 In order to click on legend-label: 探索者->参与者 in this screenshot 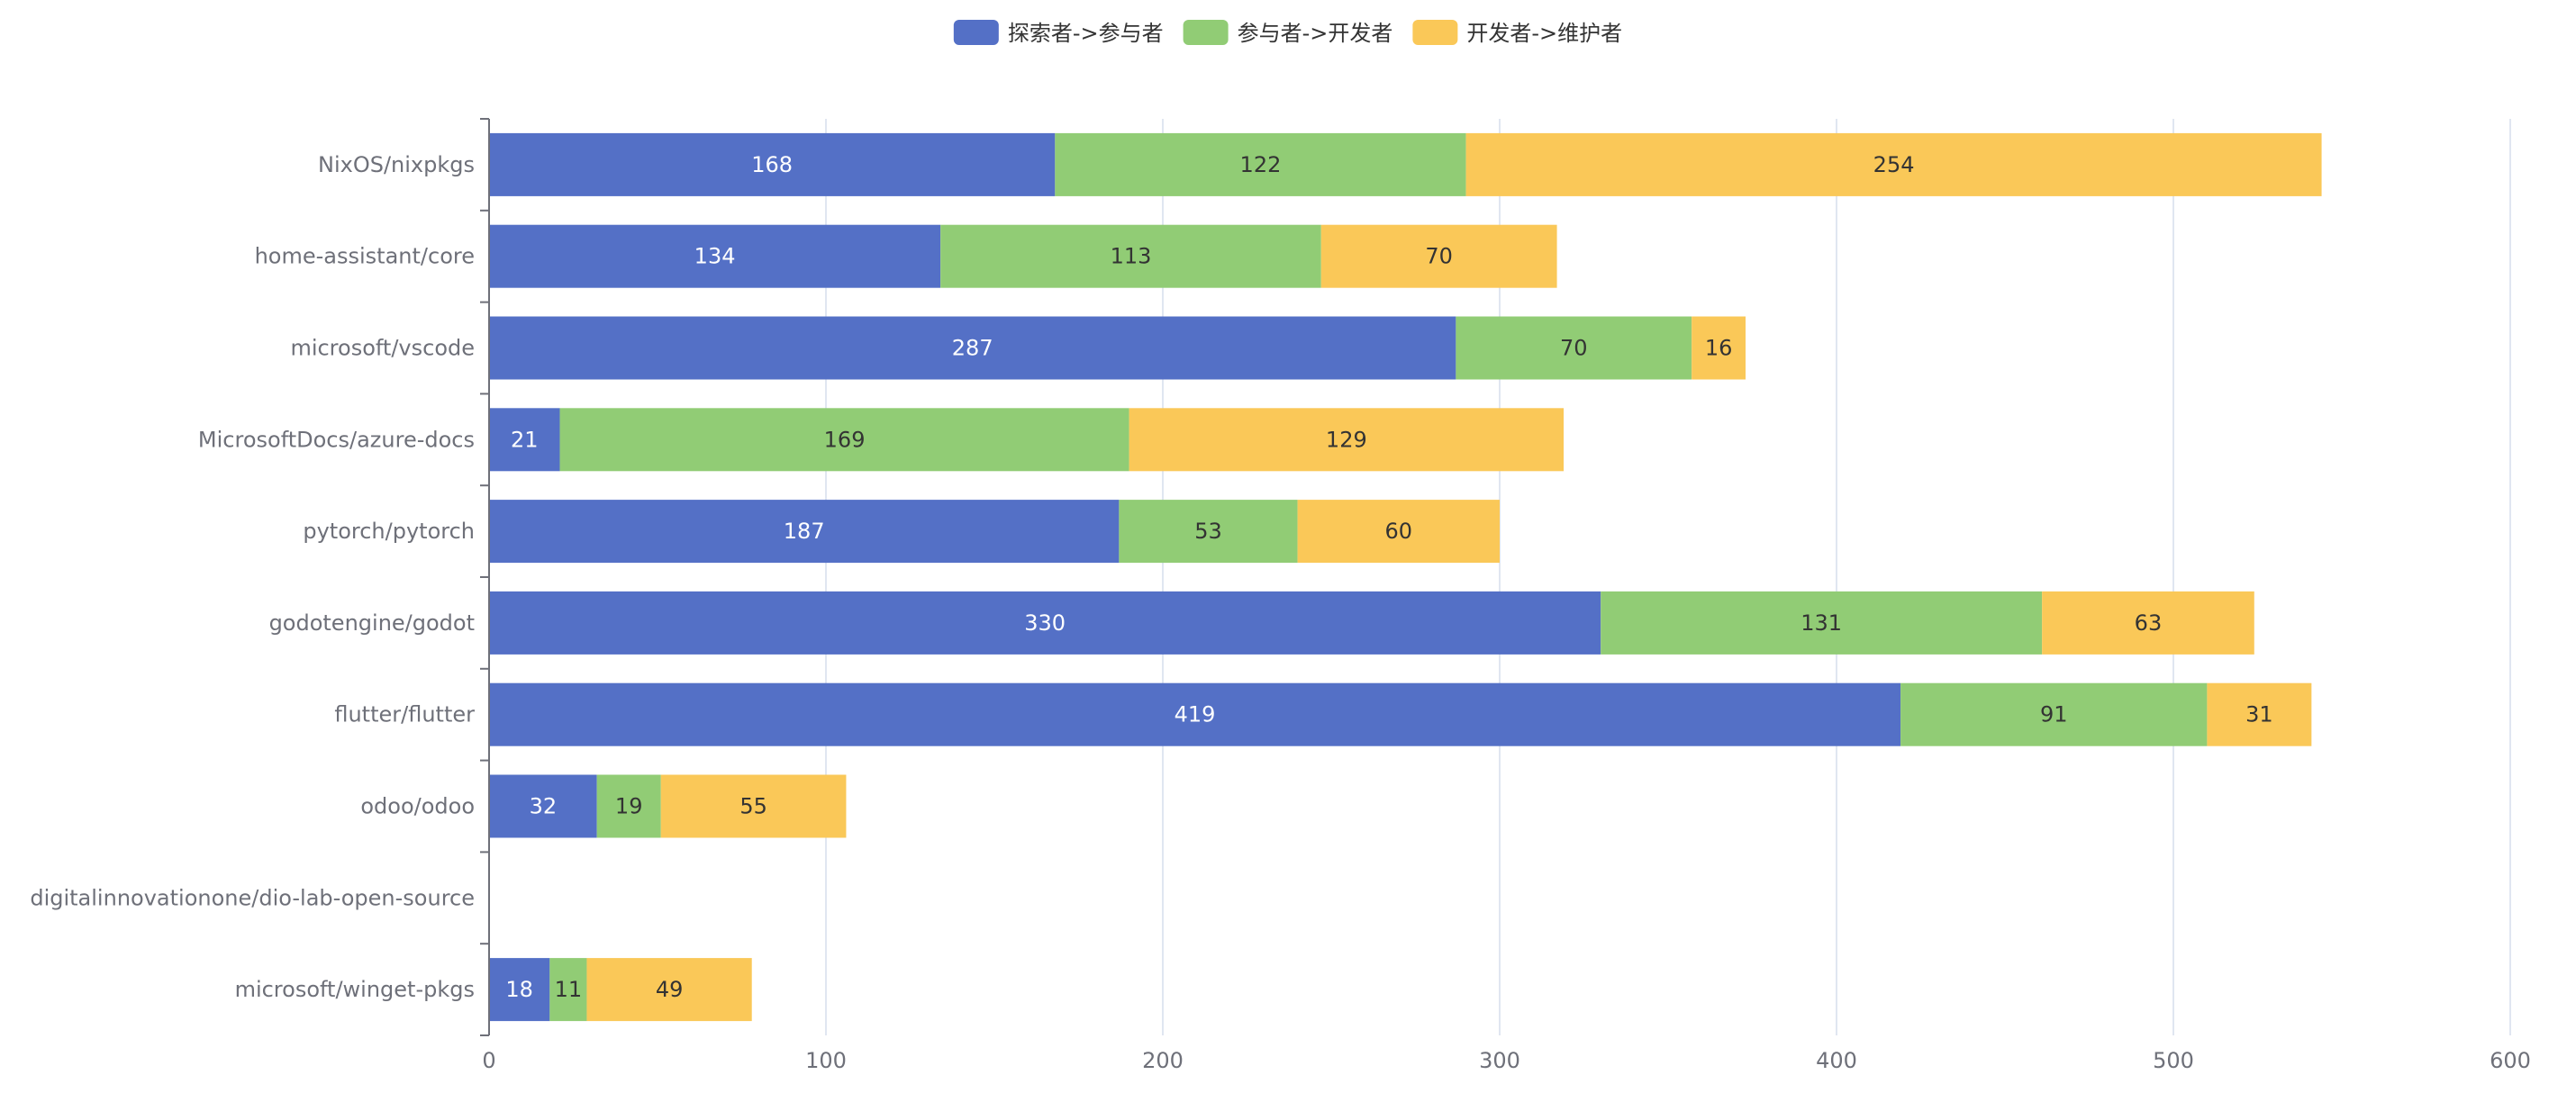, I will do `click(1086, 33)`.